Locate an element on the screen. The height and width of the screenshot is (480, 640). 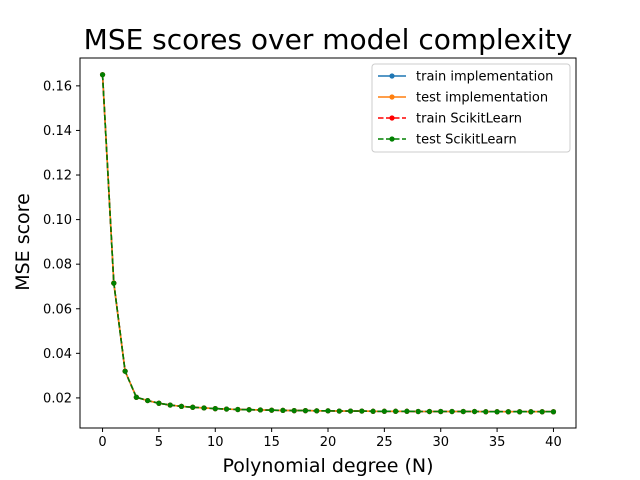
legend-label: test ScikitLearn is located at coordinates (466, 140).